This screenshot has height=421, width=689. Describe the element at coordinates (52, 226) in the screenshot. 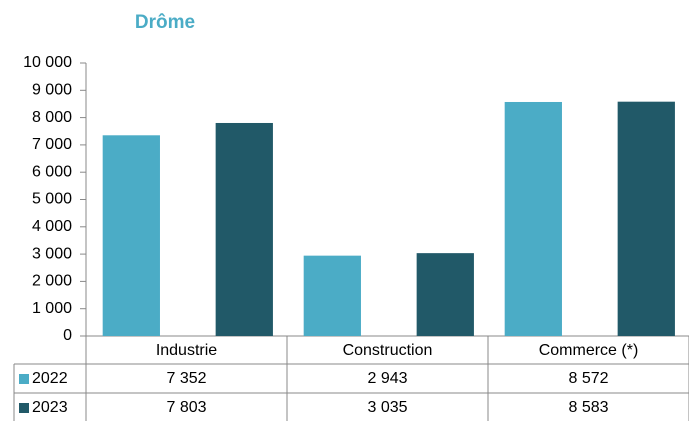

I see `y-tick-label: 4 000` at that location.